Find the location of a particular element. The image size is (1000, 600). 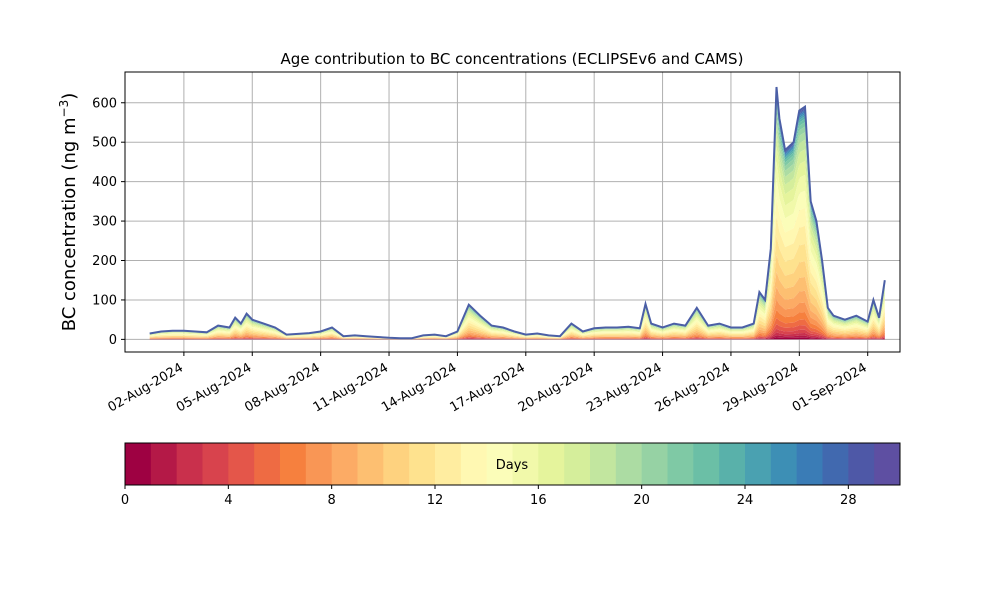

y-tick-label: 500 is located at coordinates (104, 143).